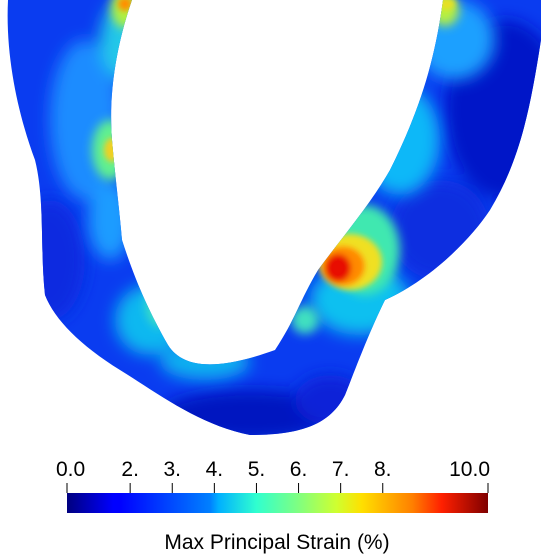 The height and width of the screenshot is (554, 541). What do you see at coordinates (215, 469) in the screenshot?
I see `colorbar-tick-label: 4.` at bounding box center [215, 469].